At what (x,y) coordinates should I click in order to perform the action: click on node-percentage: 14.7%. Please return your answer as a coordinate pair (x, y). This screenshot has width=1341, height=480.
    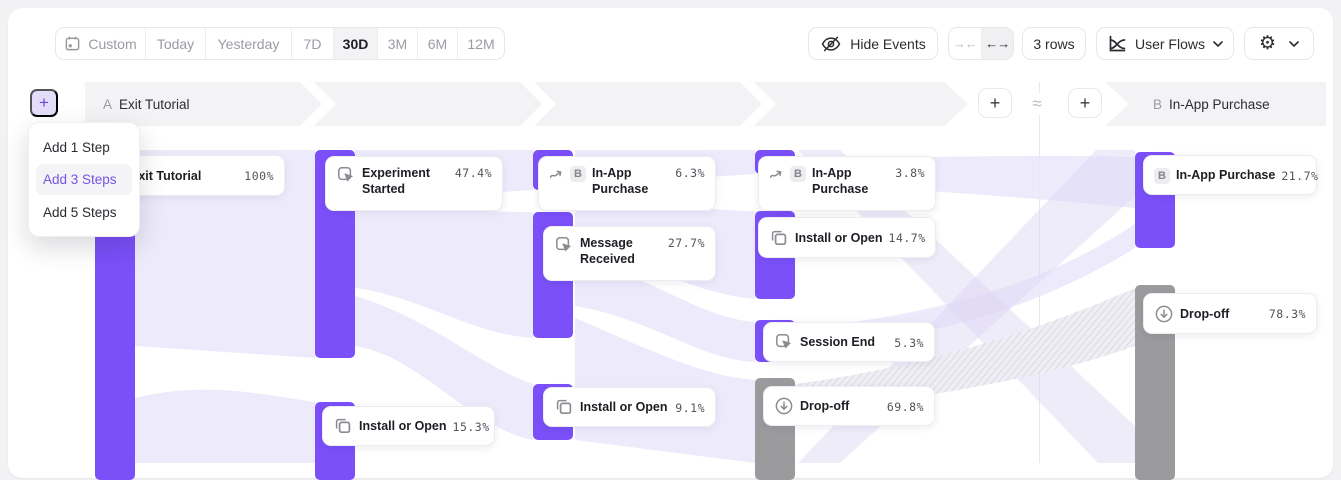
    Looking at the image, I should click on (907, 238).